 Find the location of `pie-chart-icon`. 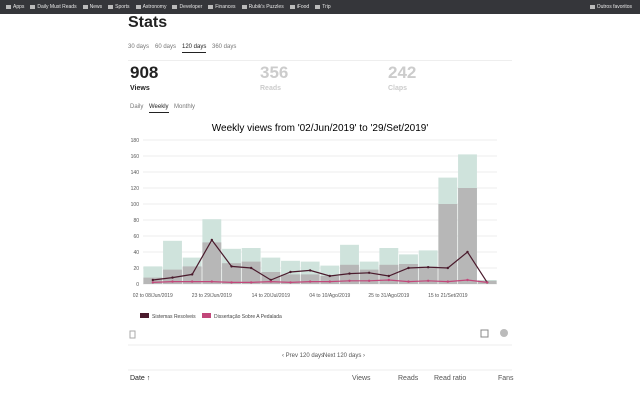

pie-chart-icon is located at coordinates (504, 333).